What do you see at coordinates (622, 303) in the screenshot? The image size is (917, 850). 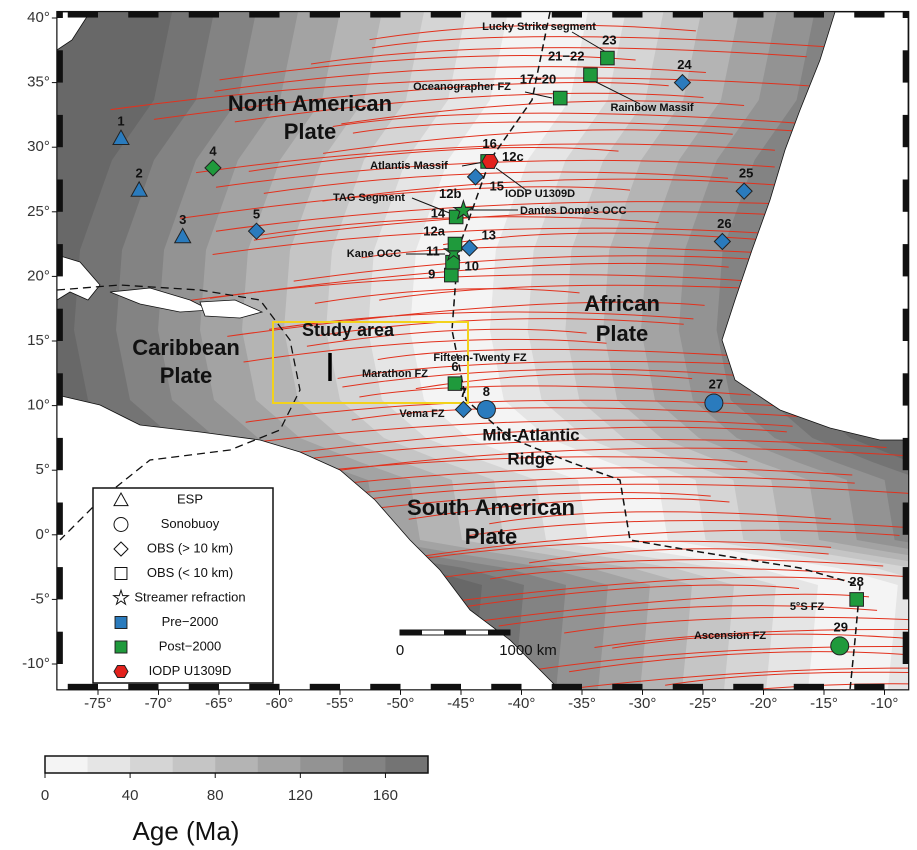 I see `plate-label: African` at bounding box center [622, 303].